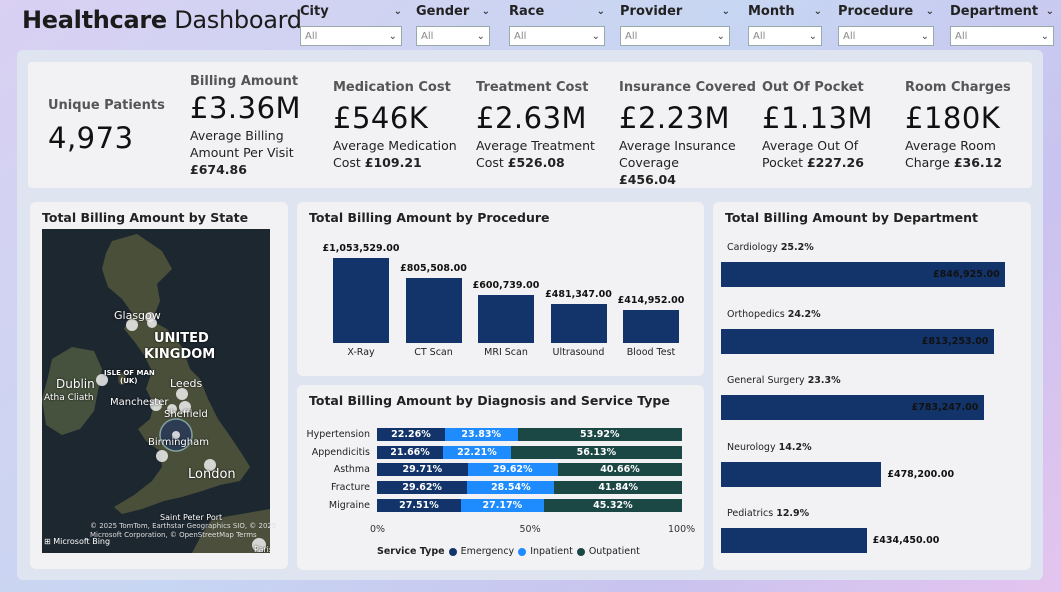 The width and height of the screenshot is (1061, 592). I want to click on procedure-category-label: CT Scan, so click(433, 352).